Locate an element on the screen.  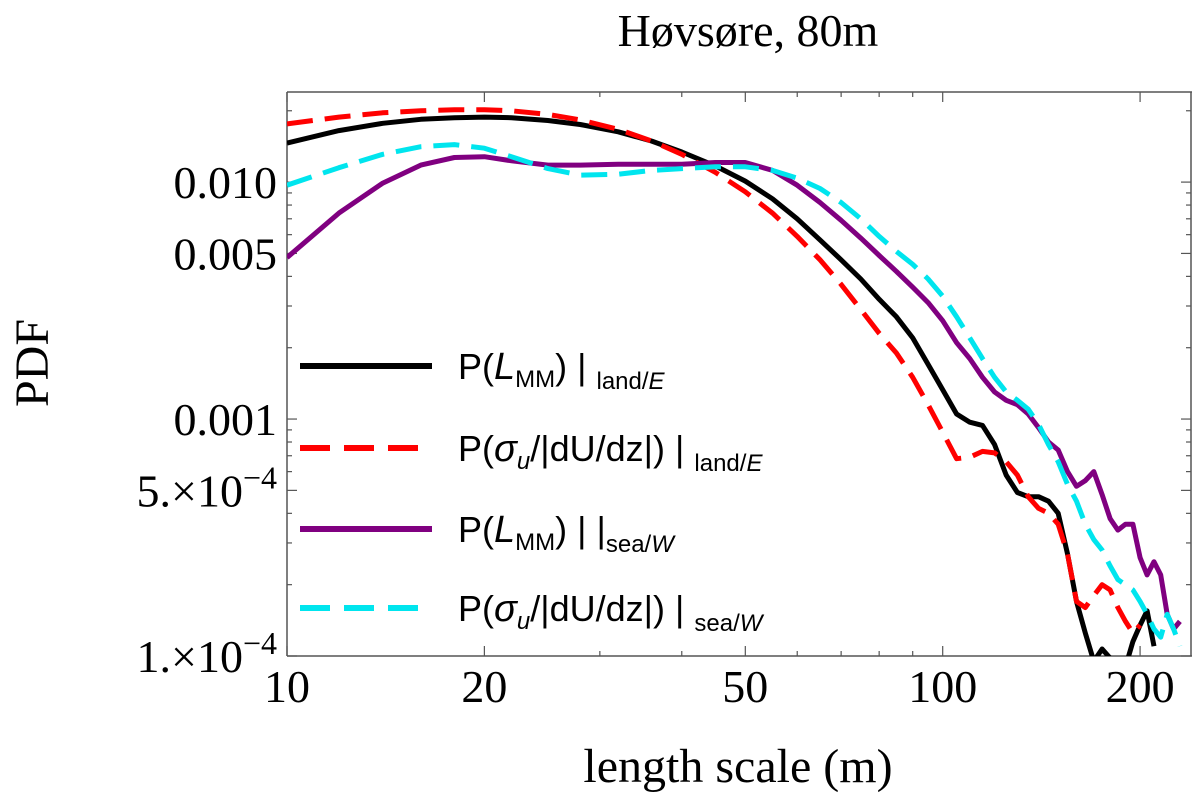
x-tick-label: 100 is located at coordinates (942, 686).